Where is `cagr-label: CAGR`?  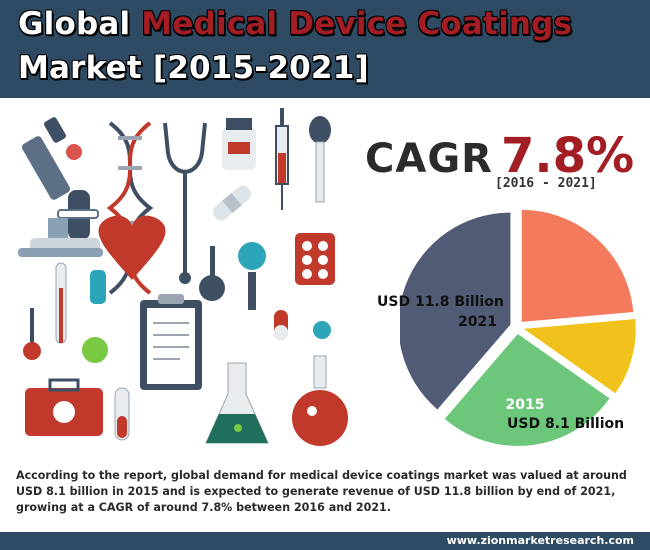
cagr-label: CAGR is located at coordinates (429, 159).